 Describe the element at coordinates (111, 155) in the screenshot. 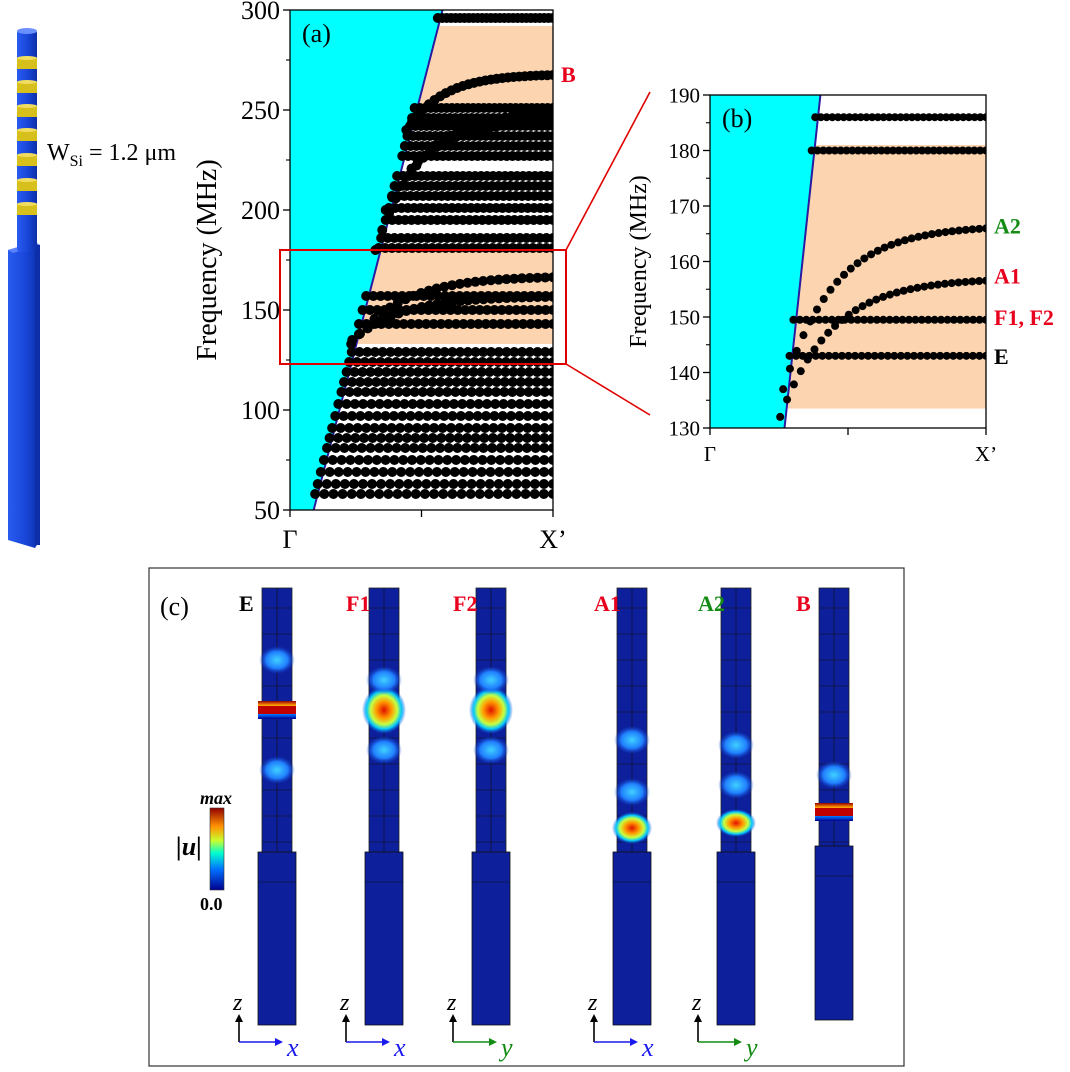

I see `svg-text: WSi = 1.2 μm` at that location.